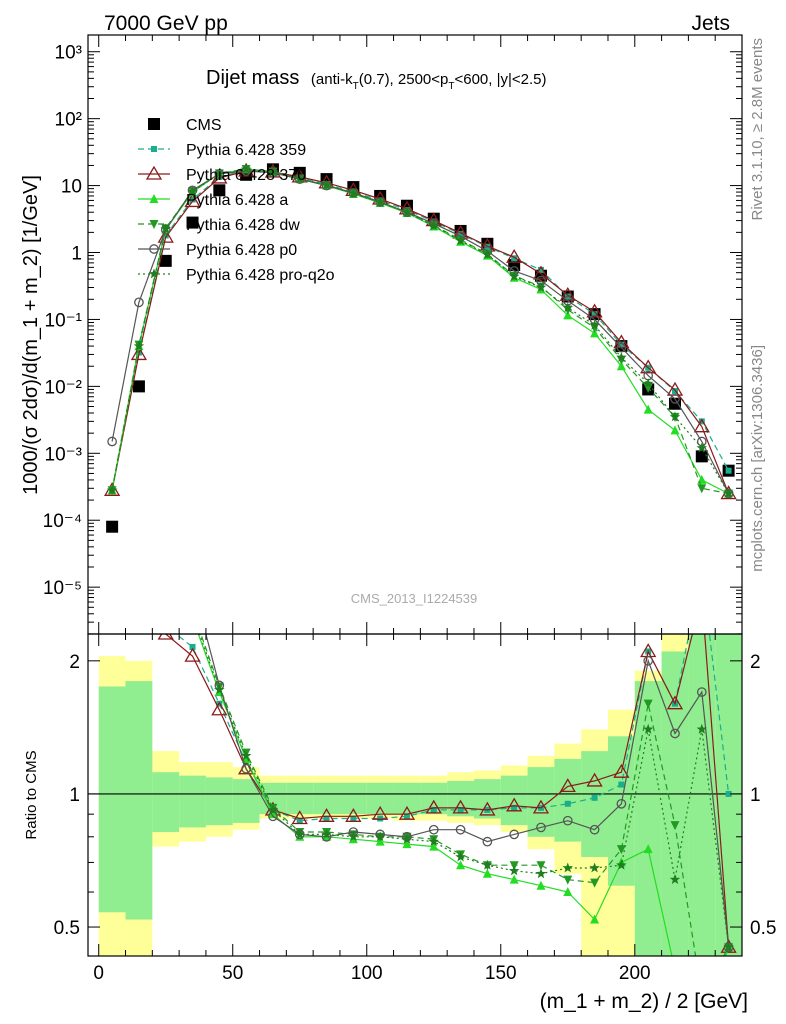  Describe the element at coordinates (367, 973) in the screenshot. I see `x-tick-label: 100` at that location.